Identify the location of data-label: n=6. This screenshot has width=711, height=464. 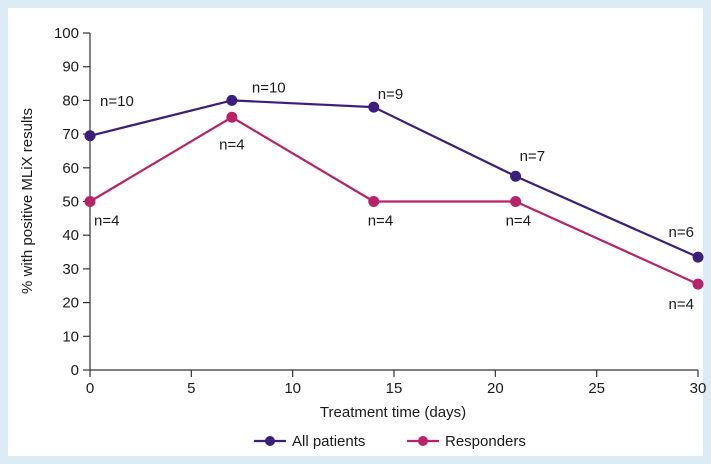
(681, 232).